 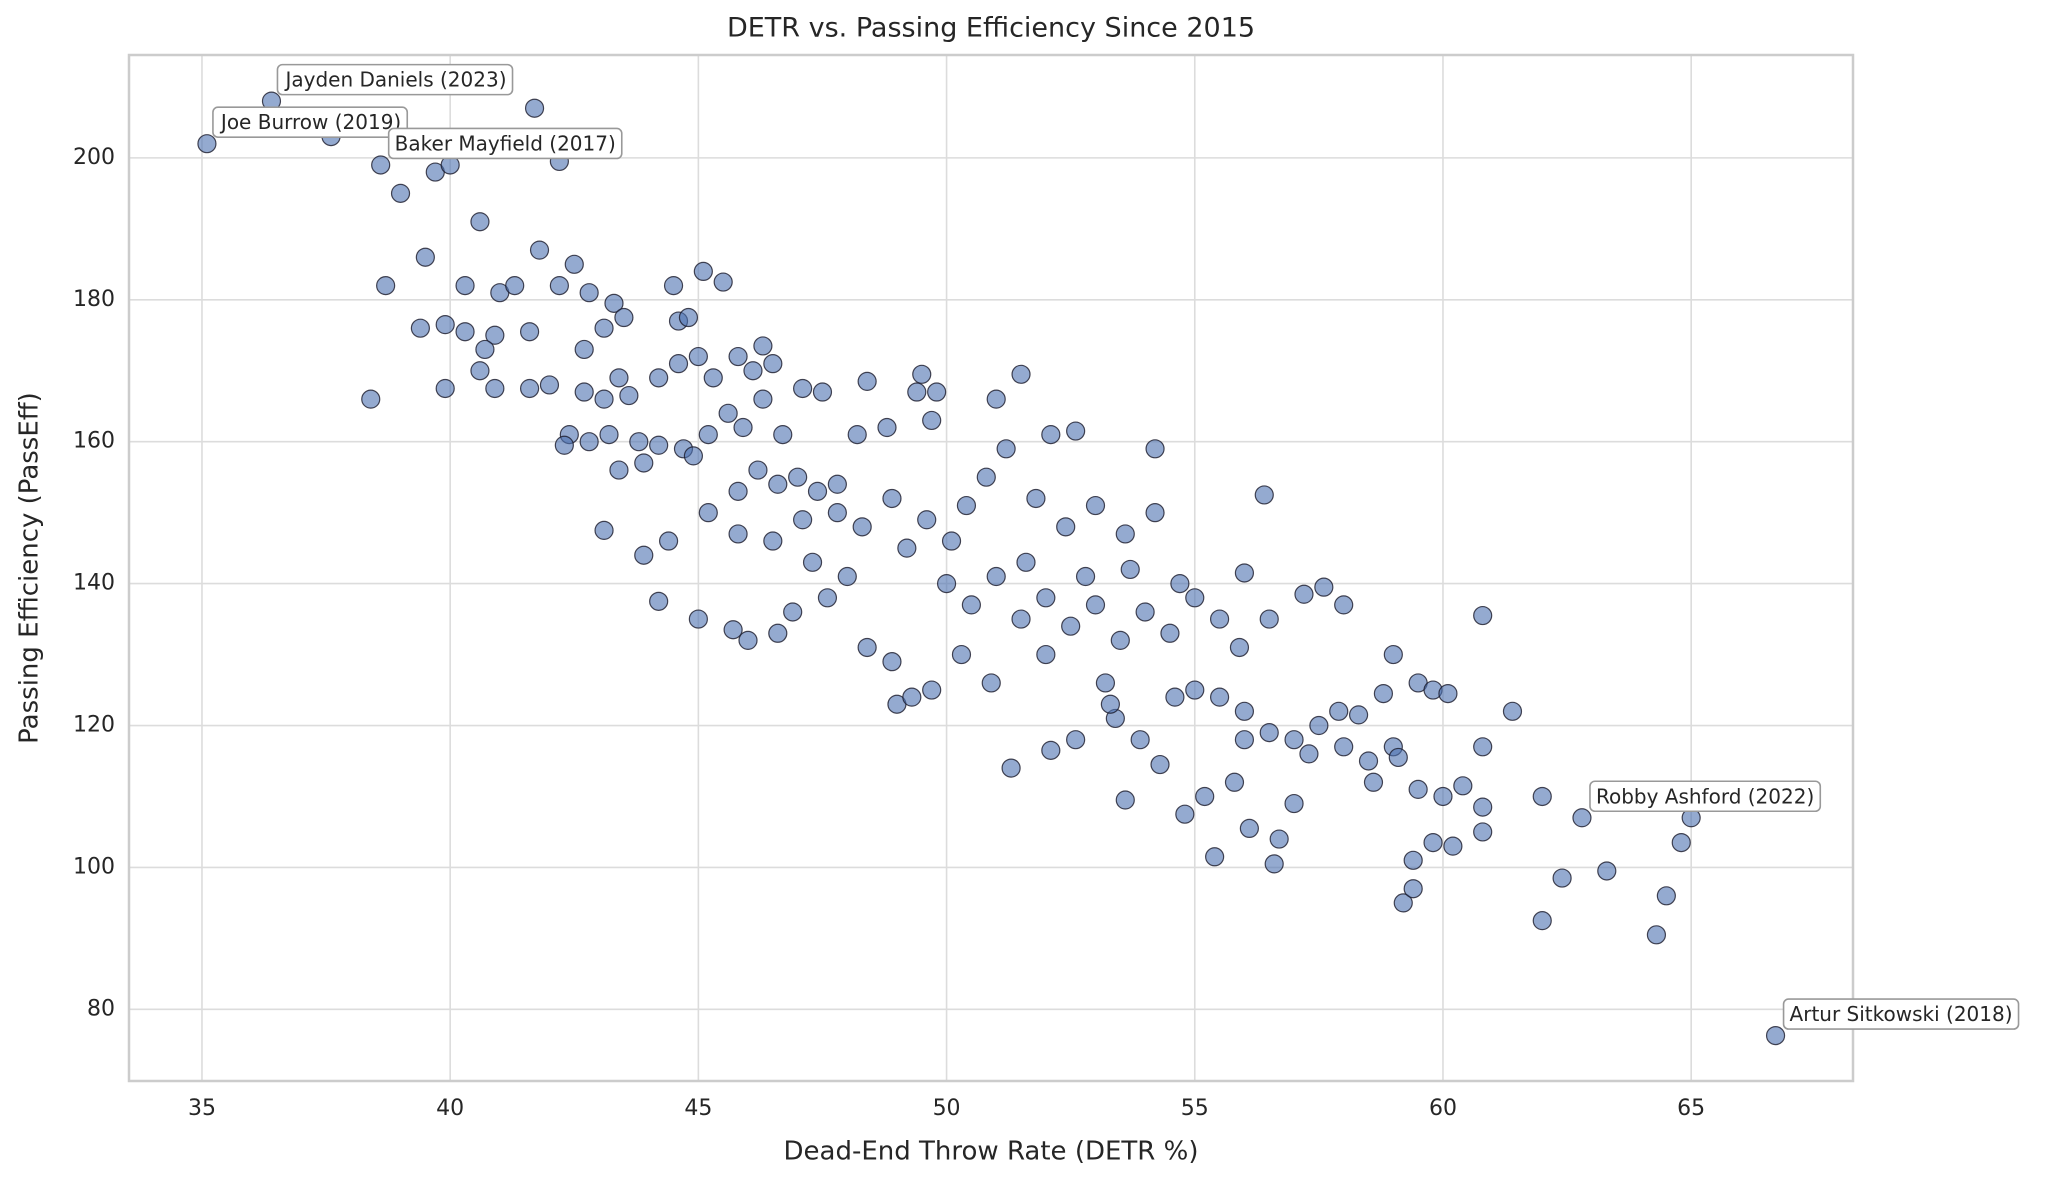 I want to click on annotation-text: Robby Ashford (2022), so click(x=1705, y=796).